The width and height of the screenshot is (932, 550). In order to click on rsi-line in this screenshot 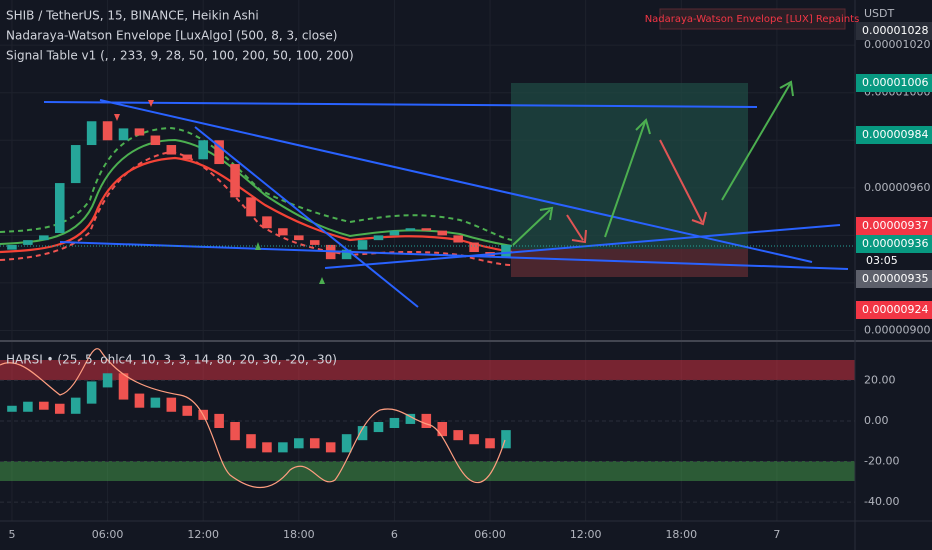, I will do `click(253, 418)`.